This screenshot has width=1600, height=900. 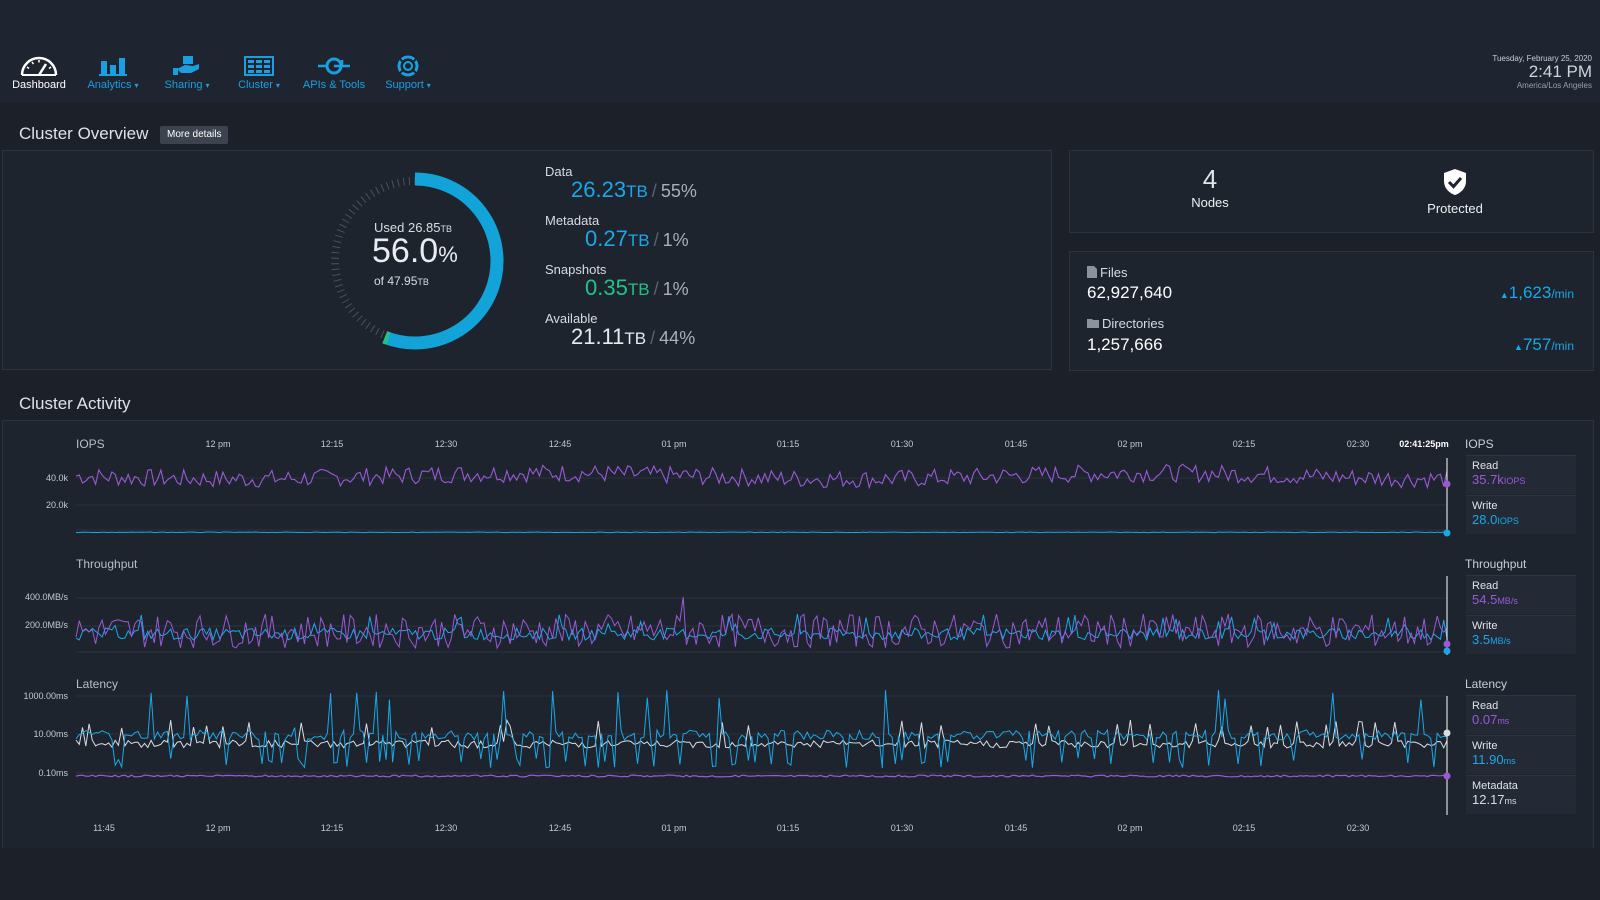 I want to click on gauge-used-label: Used 26.85TB, so click(x=413, y=227).